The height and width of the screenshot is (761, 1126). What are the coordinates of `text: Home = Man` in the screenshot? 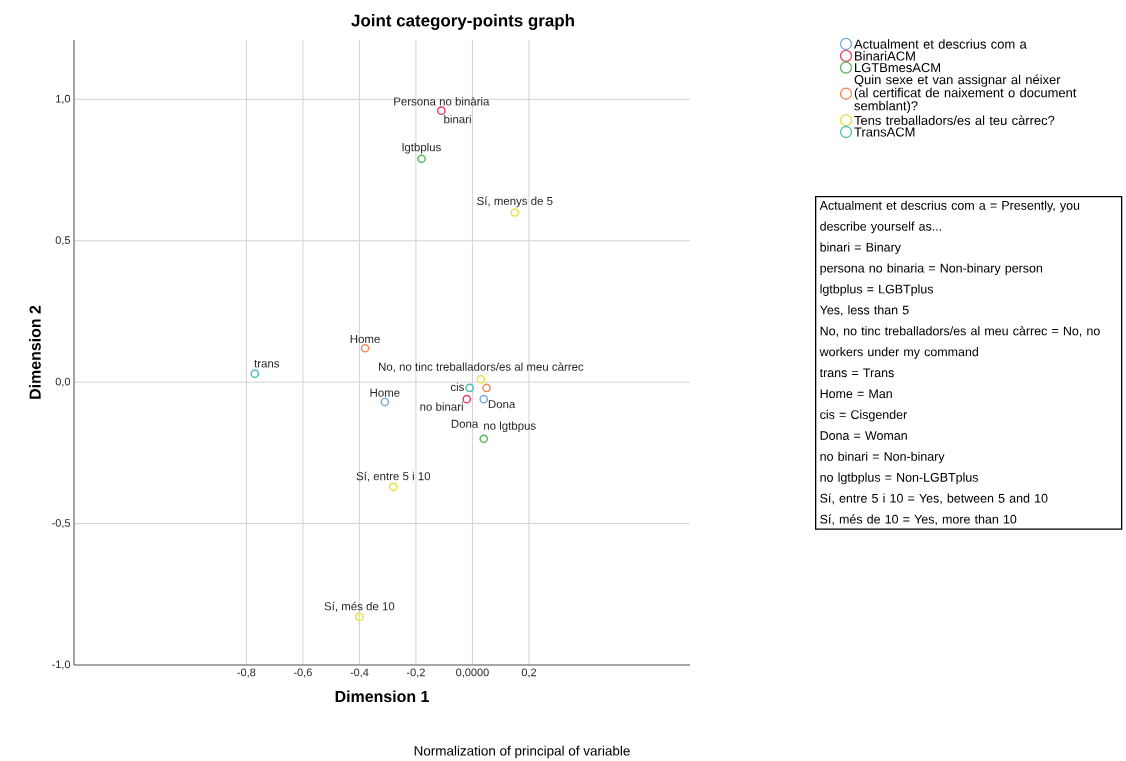 It's located at (856, 394).